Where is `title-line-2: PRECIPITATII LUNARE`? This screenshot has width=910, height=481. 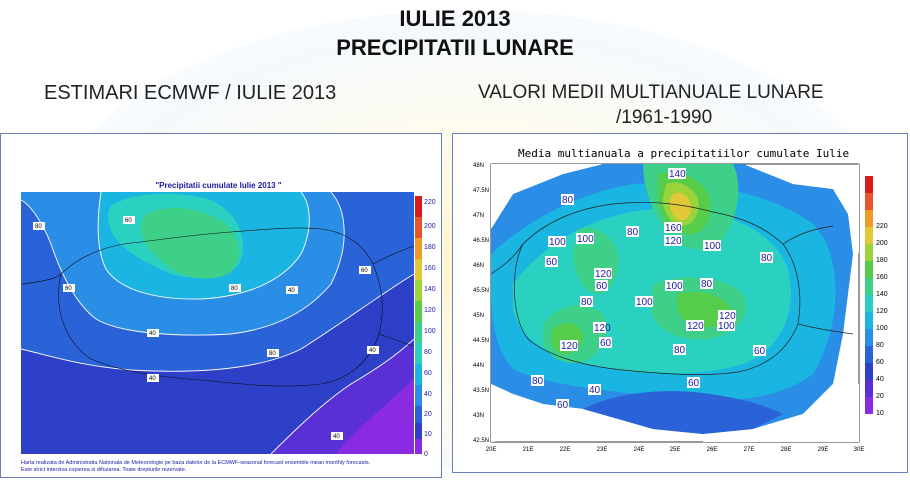 title-line-2: PRECIPITATII LUNARE is located at coordinates (455, 47).